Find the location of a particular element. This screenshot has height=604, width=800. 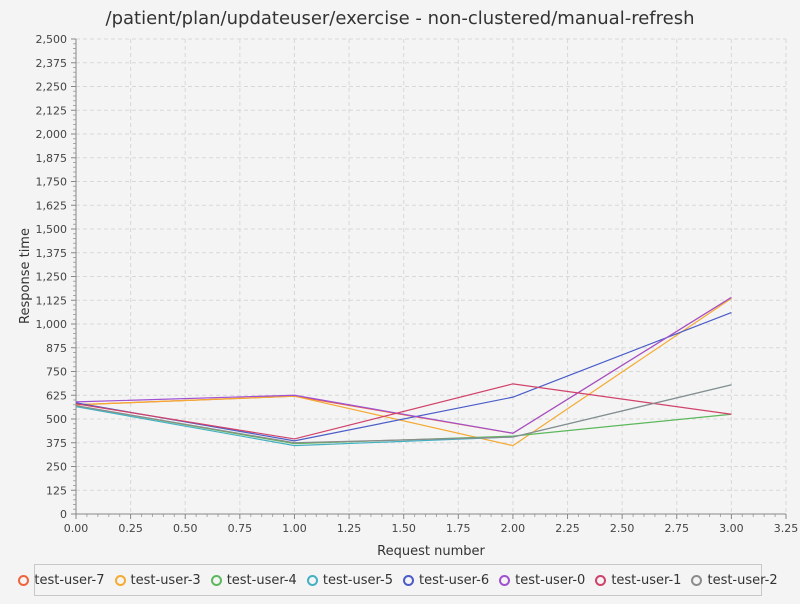

legend-item-test-user-5: test-user-5 is located at coordinates (349, 580).